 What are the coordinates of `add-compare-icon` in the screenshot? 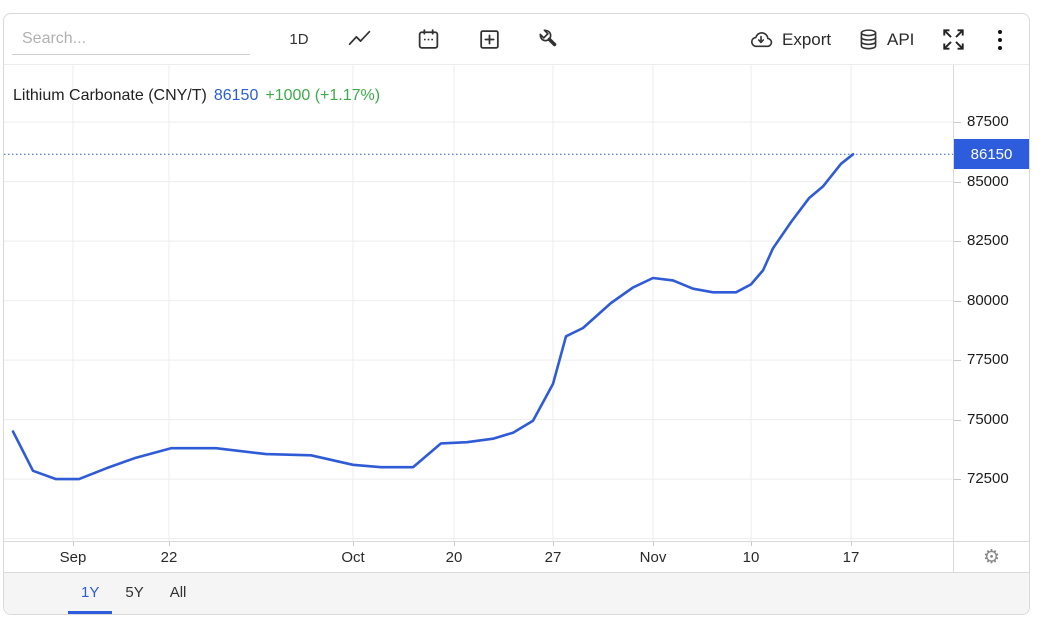 It's located at (489, 39).